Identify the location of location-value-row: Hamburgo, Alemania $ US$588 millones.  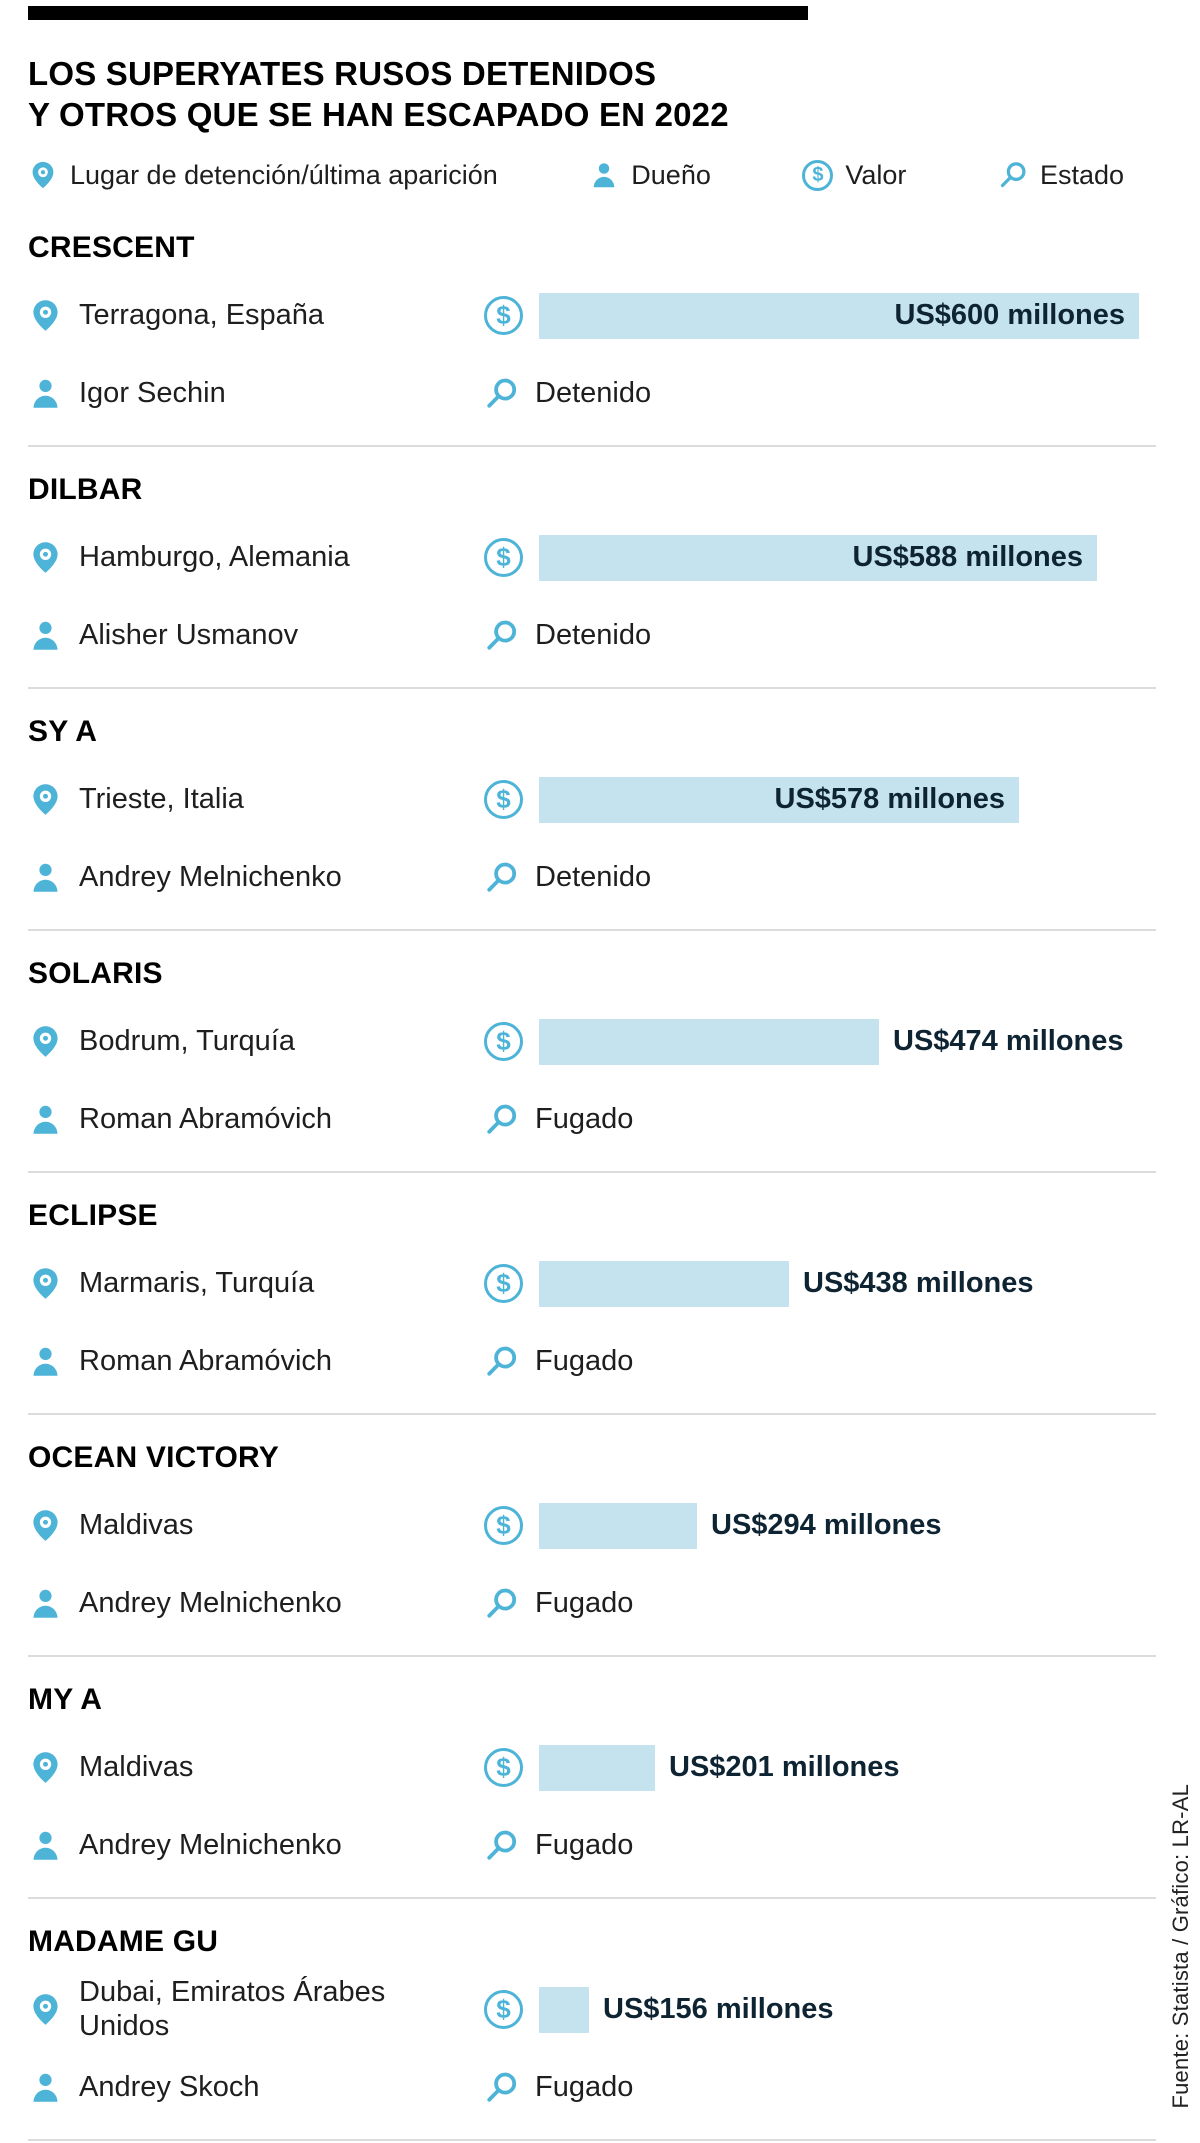
(592, 558).